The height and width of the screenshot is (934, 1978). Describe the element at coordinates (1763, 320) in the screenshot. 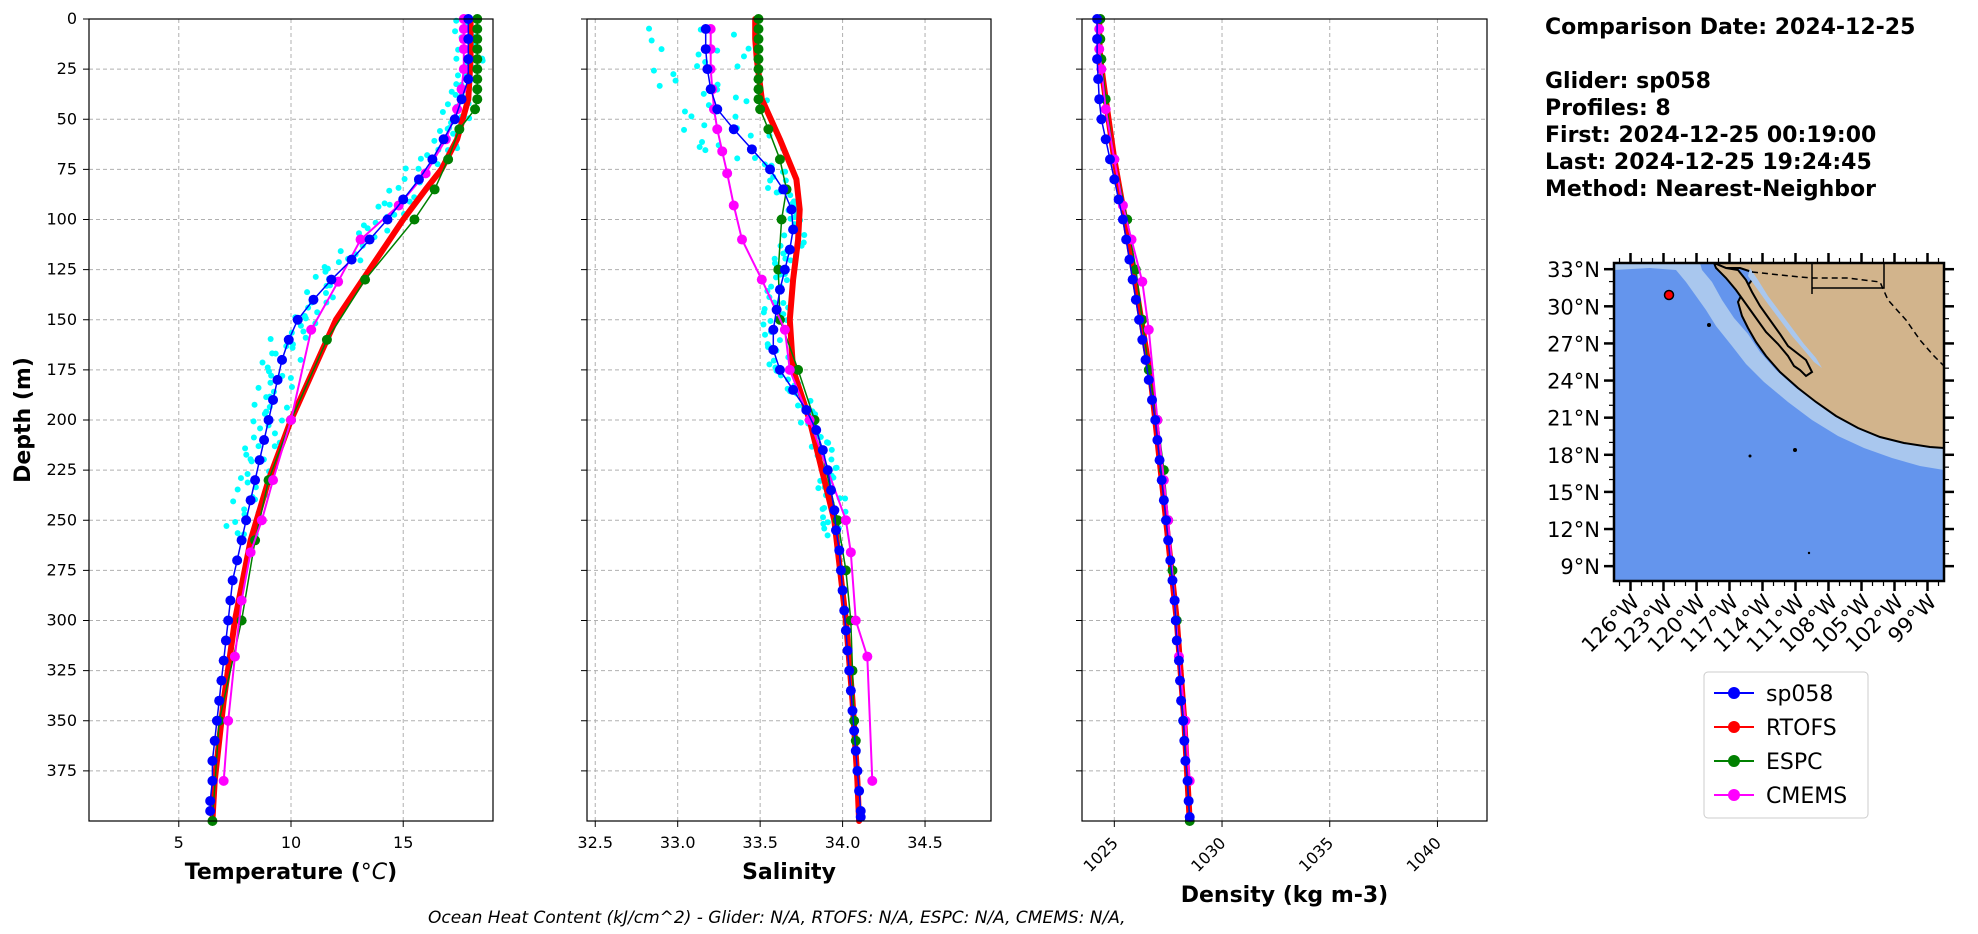

I see `map-land-baja-california` at that location.